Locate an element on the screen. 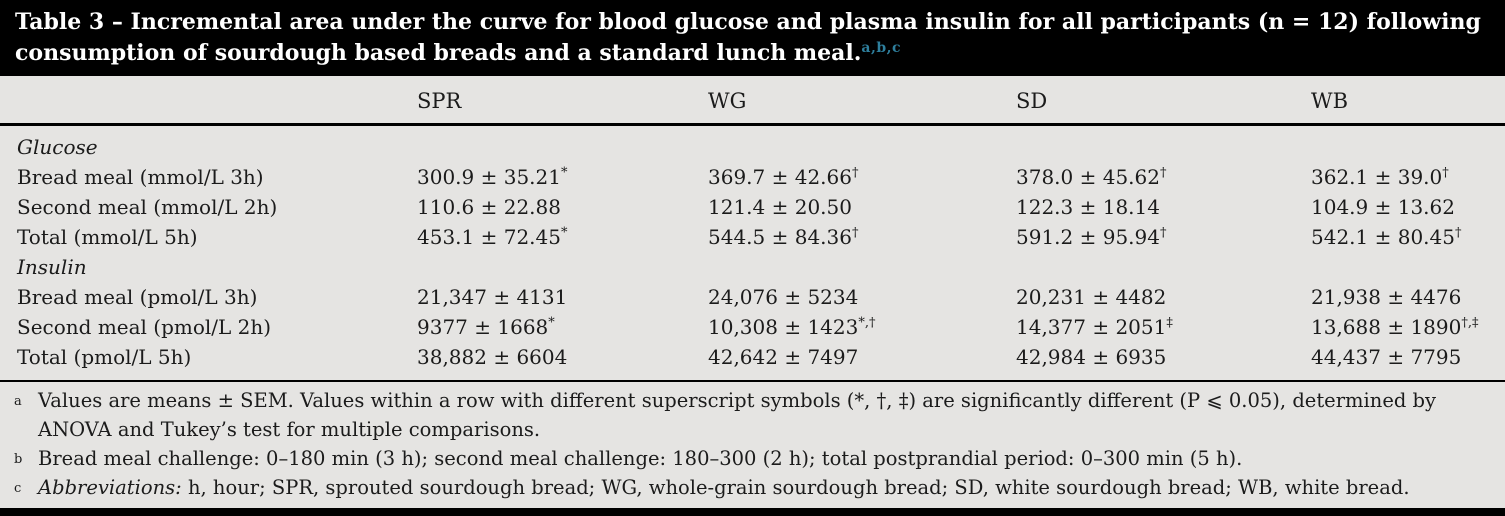 Image resolution: width=1505 pixels, height=516 pixels. footnote-marker: a is located at coordinates (18, 401).